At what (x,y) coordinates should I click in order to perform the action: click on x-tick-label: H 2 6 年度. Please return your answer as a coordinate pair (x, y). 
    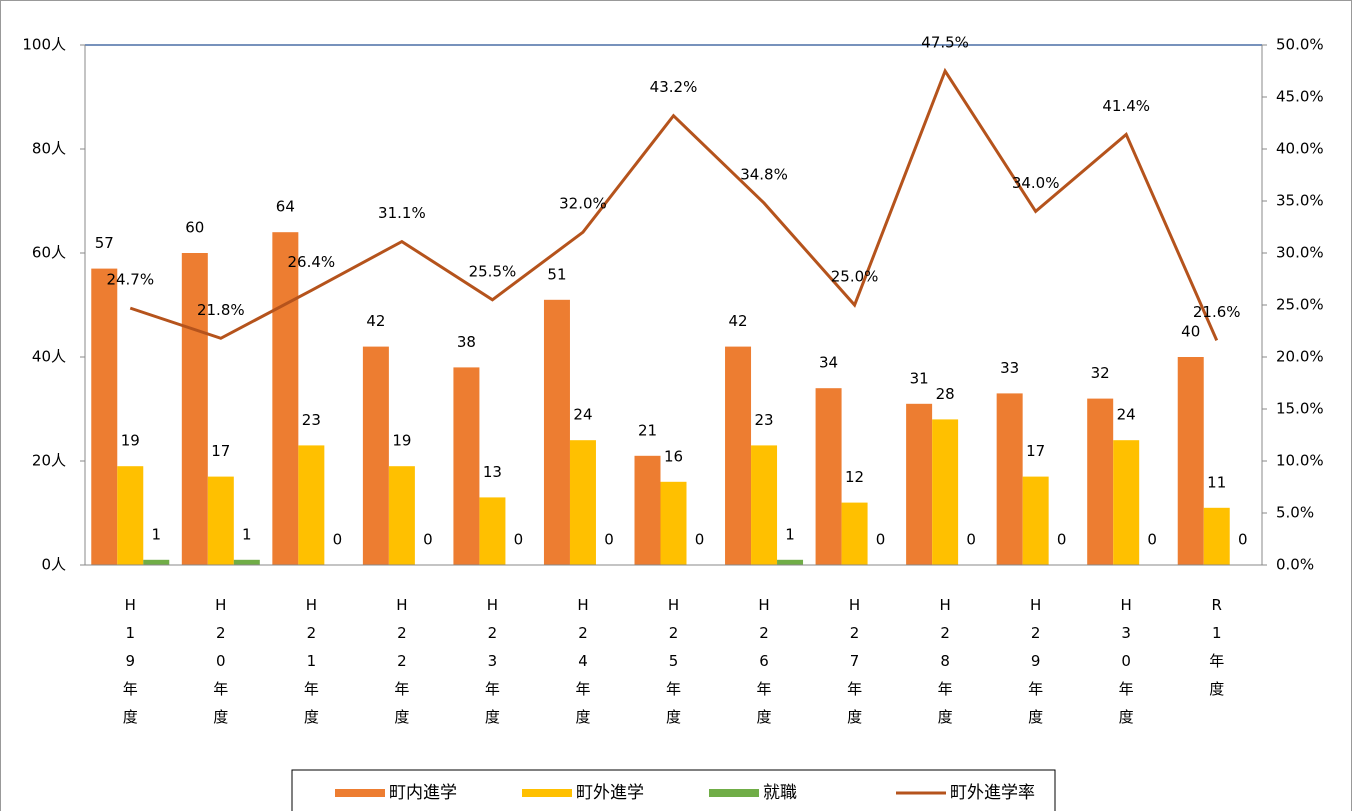
    Looking at the image, I should click on (764, 661).